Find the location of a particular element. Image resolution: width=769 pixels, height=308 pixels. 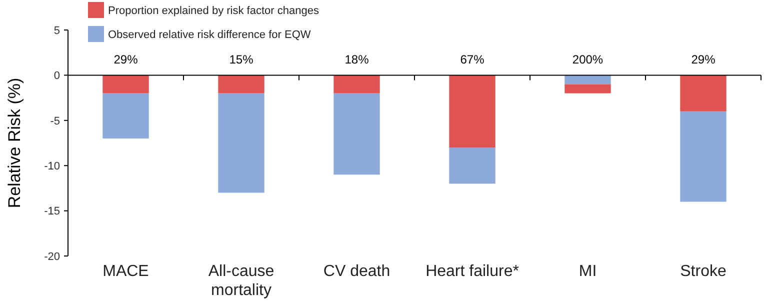

y-tick-label: -5 is located at coordinates (55, 121).